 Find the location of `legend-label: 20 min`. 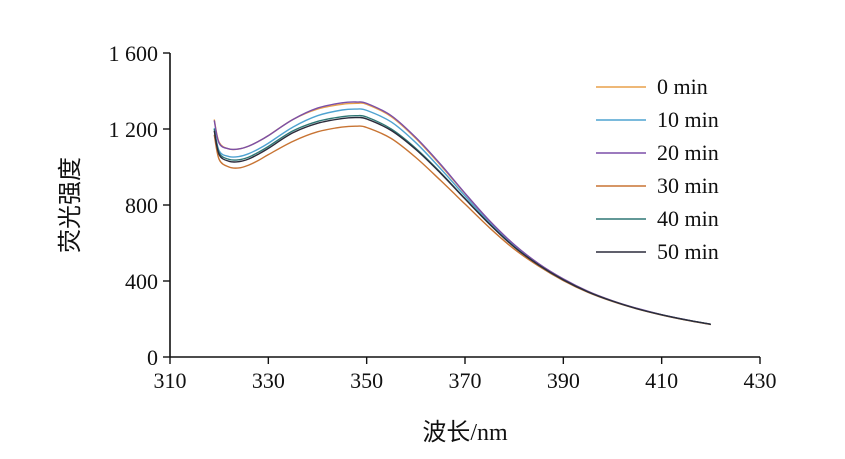

legend-label: 20 min is located at coordinates (688, 152).